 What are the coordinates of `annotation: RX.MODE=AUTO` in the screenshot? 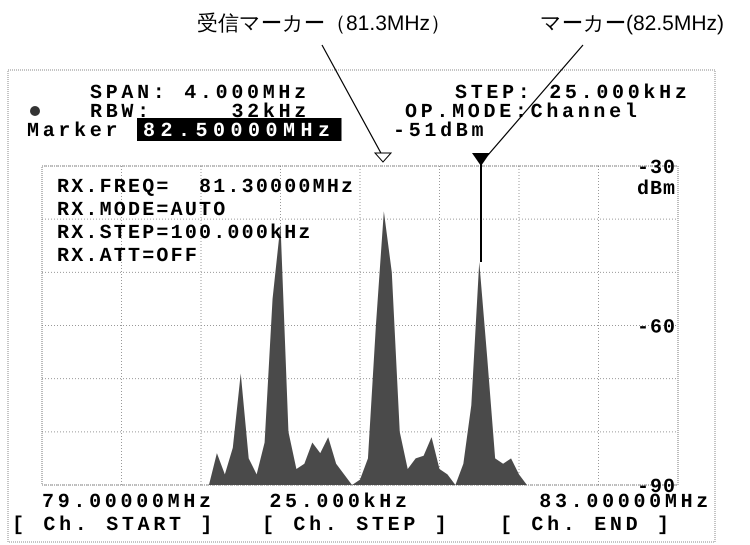 It's located at (142, 210).